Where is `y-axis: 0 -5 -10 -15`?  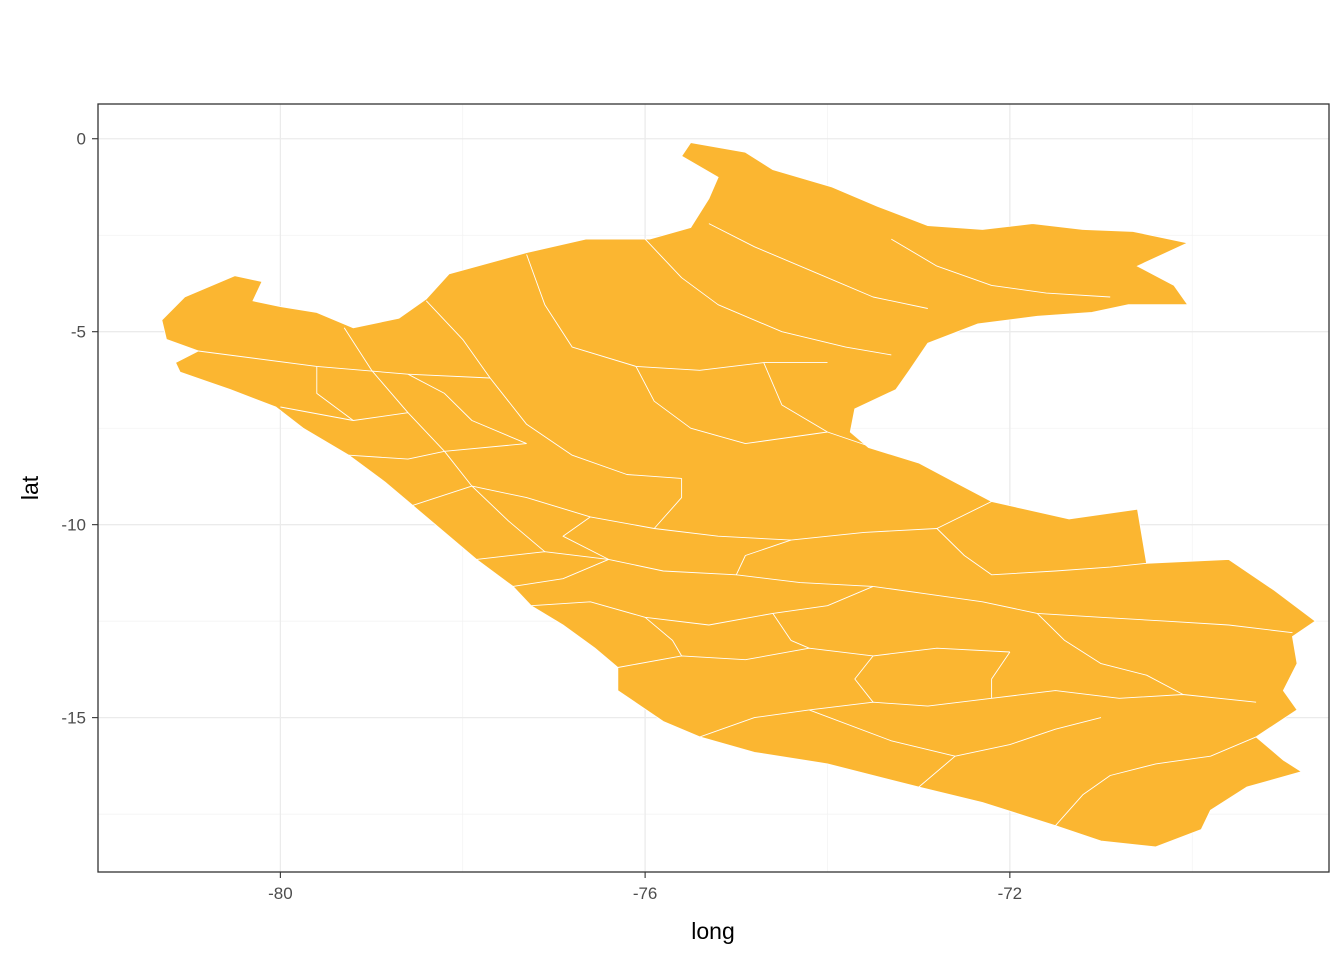 y-axis: 0 -5 -10 -15 is located at coordinates (79, 429).